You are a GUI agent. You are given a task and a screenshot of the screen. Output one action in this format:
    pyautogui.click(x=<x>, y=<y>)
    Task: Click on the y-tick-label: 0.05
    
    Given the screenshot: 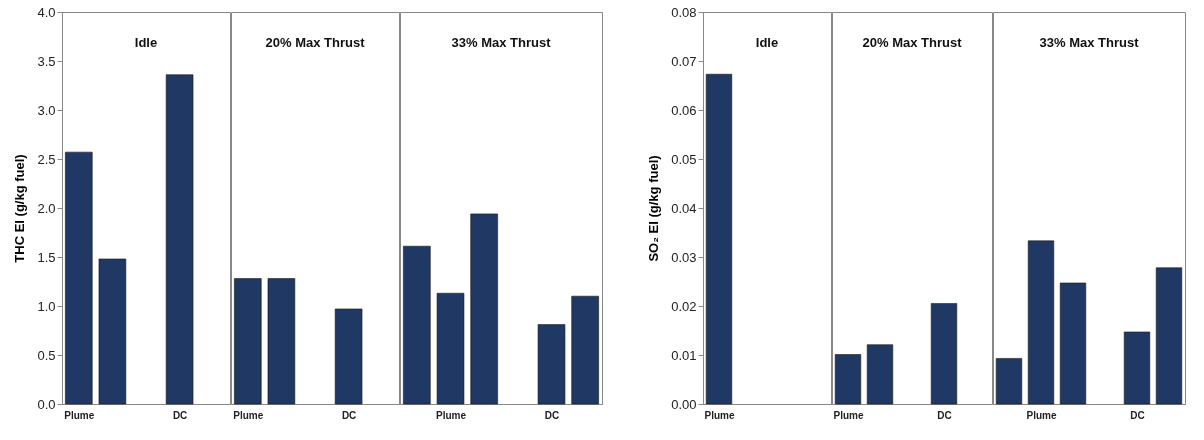 What is the action you would take?
    pyautogui.click(x=684, y=159)
    